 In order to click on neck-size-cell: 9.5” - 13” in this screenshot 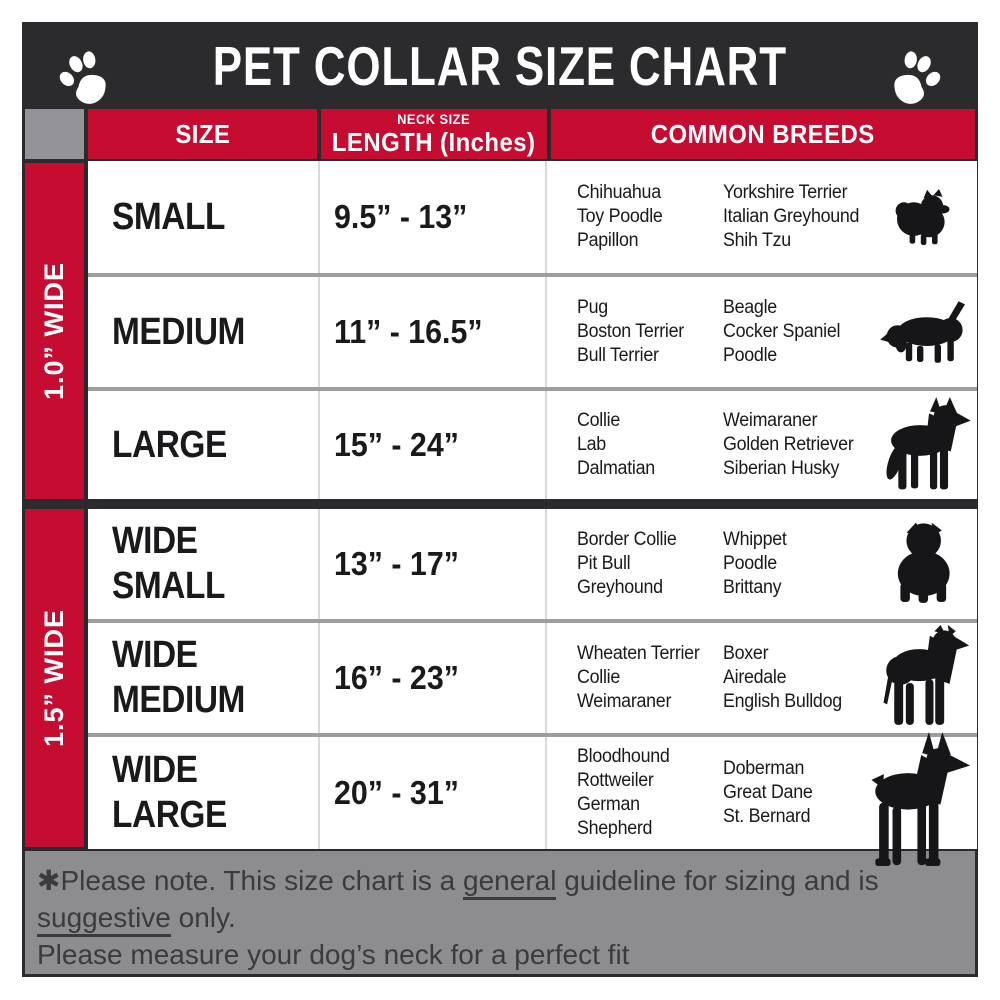, I will do `click(431, 217)`.